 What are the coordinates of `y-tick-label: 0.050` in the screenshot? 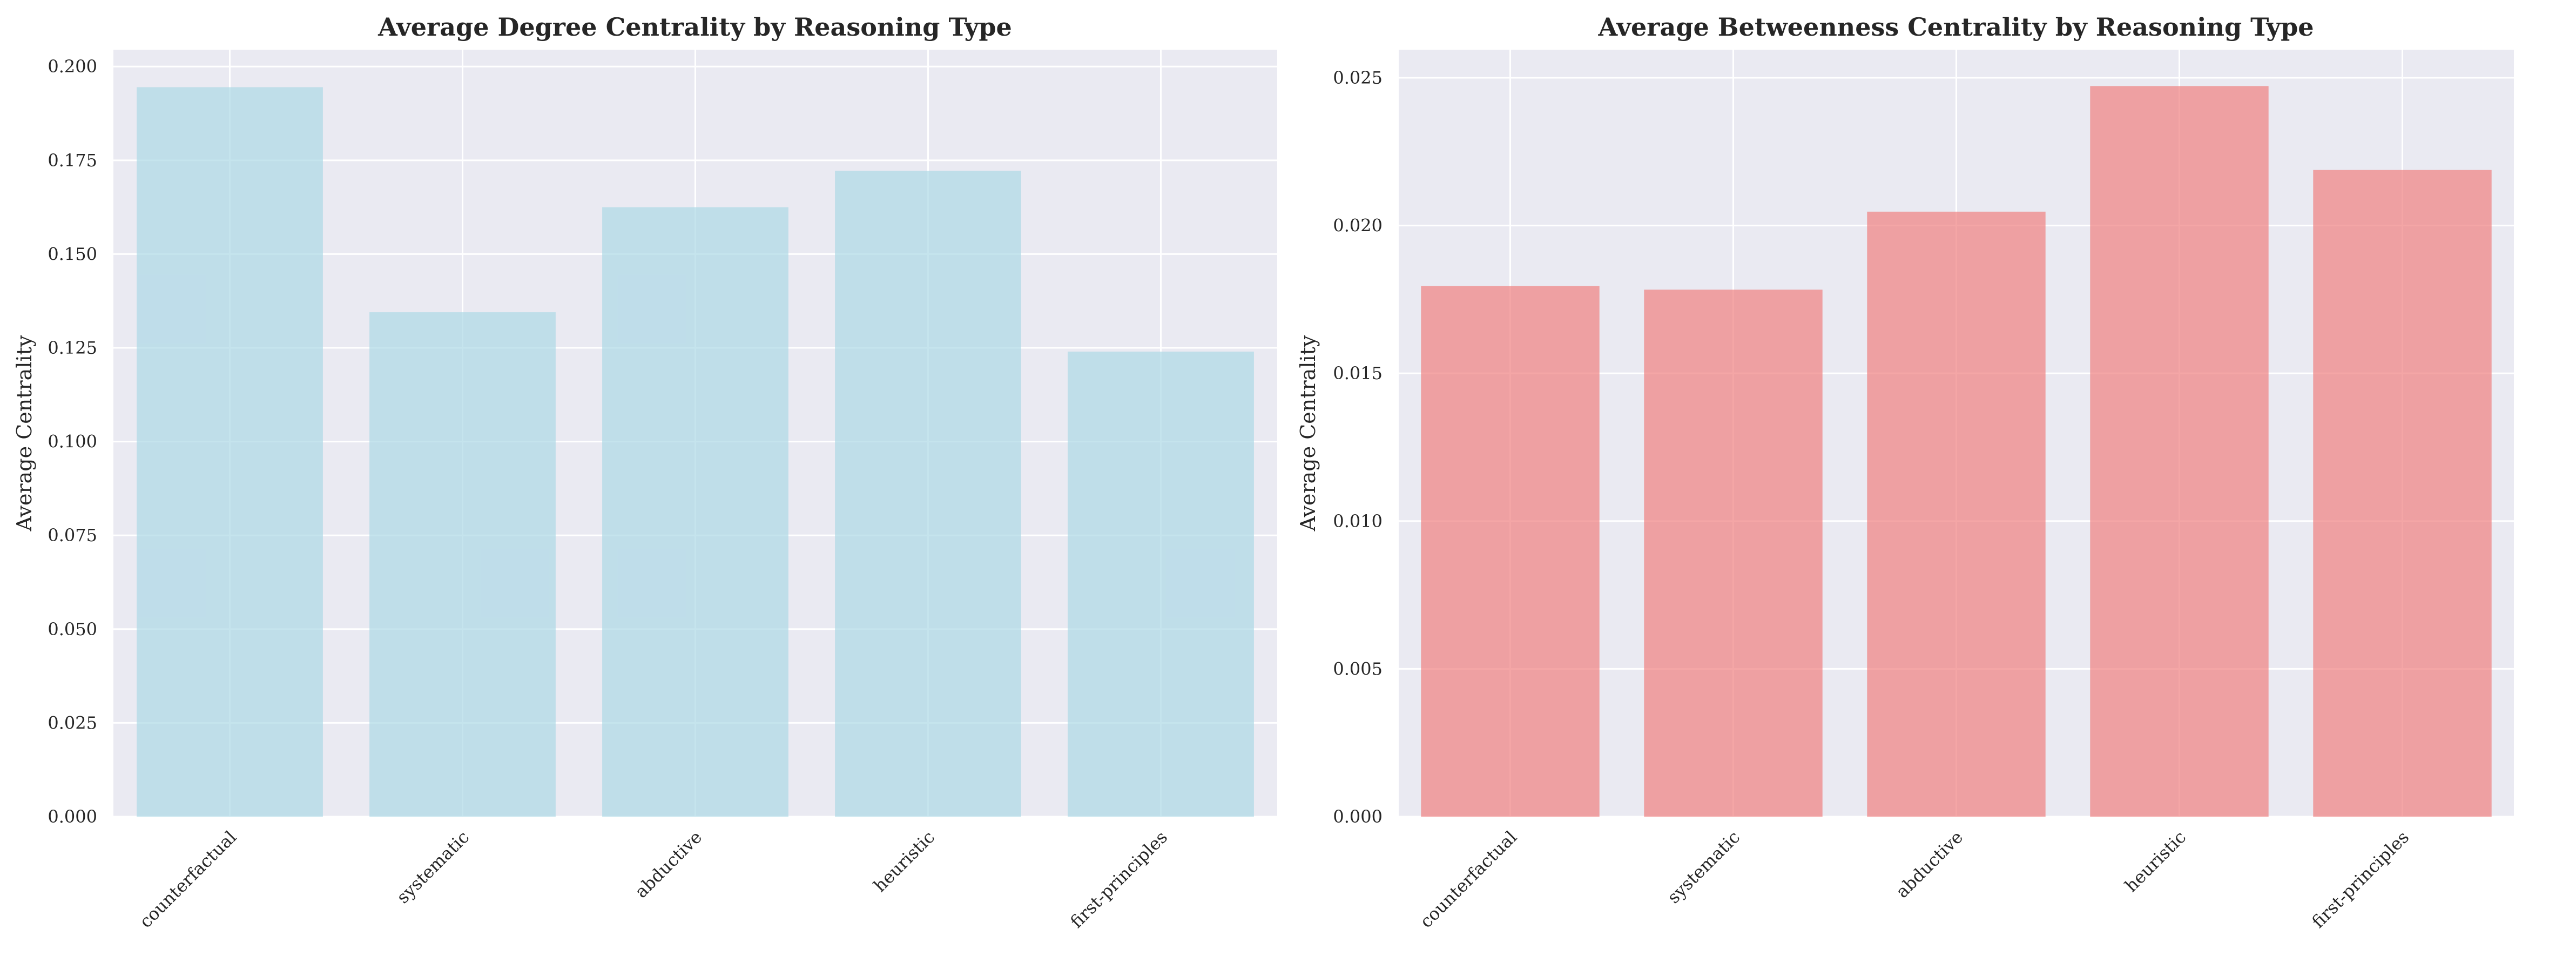 It's located at (72, 629).